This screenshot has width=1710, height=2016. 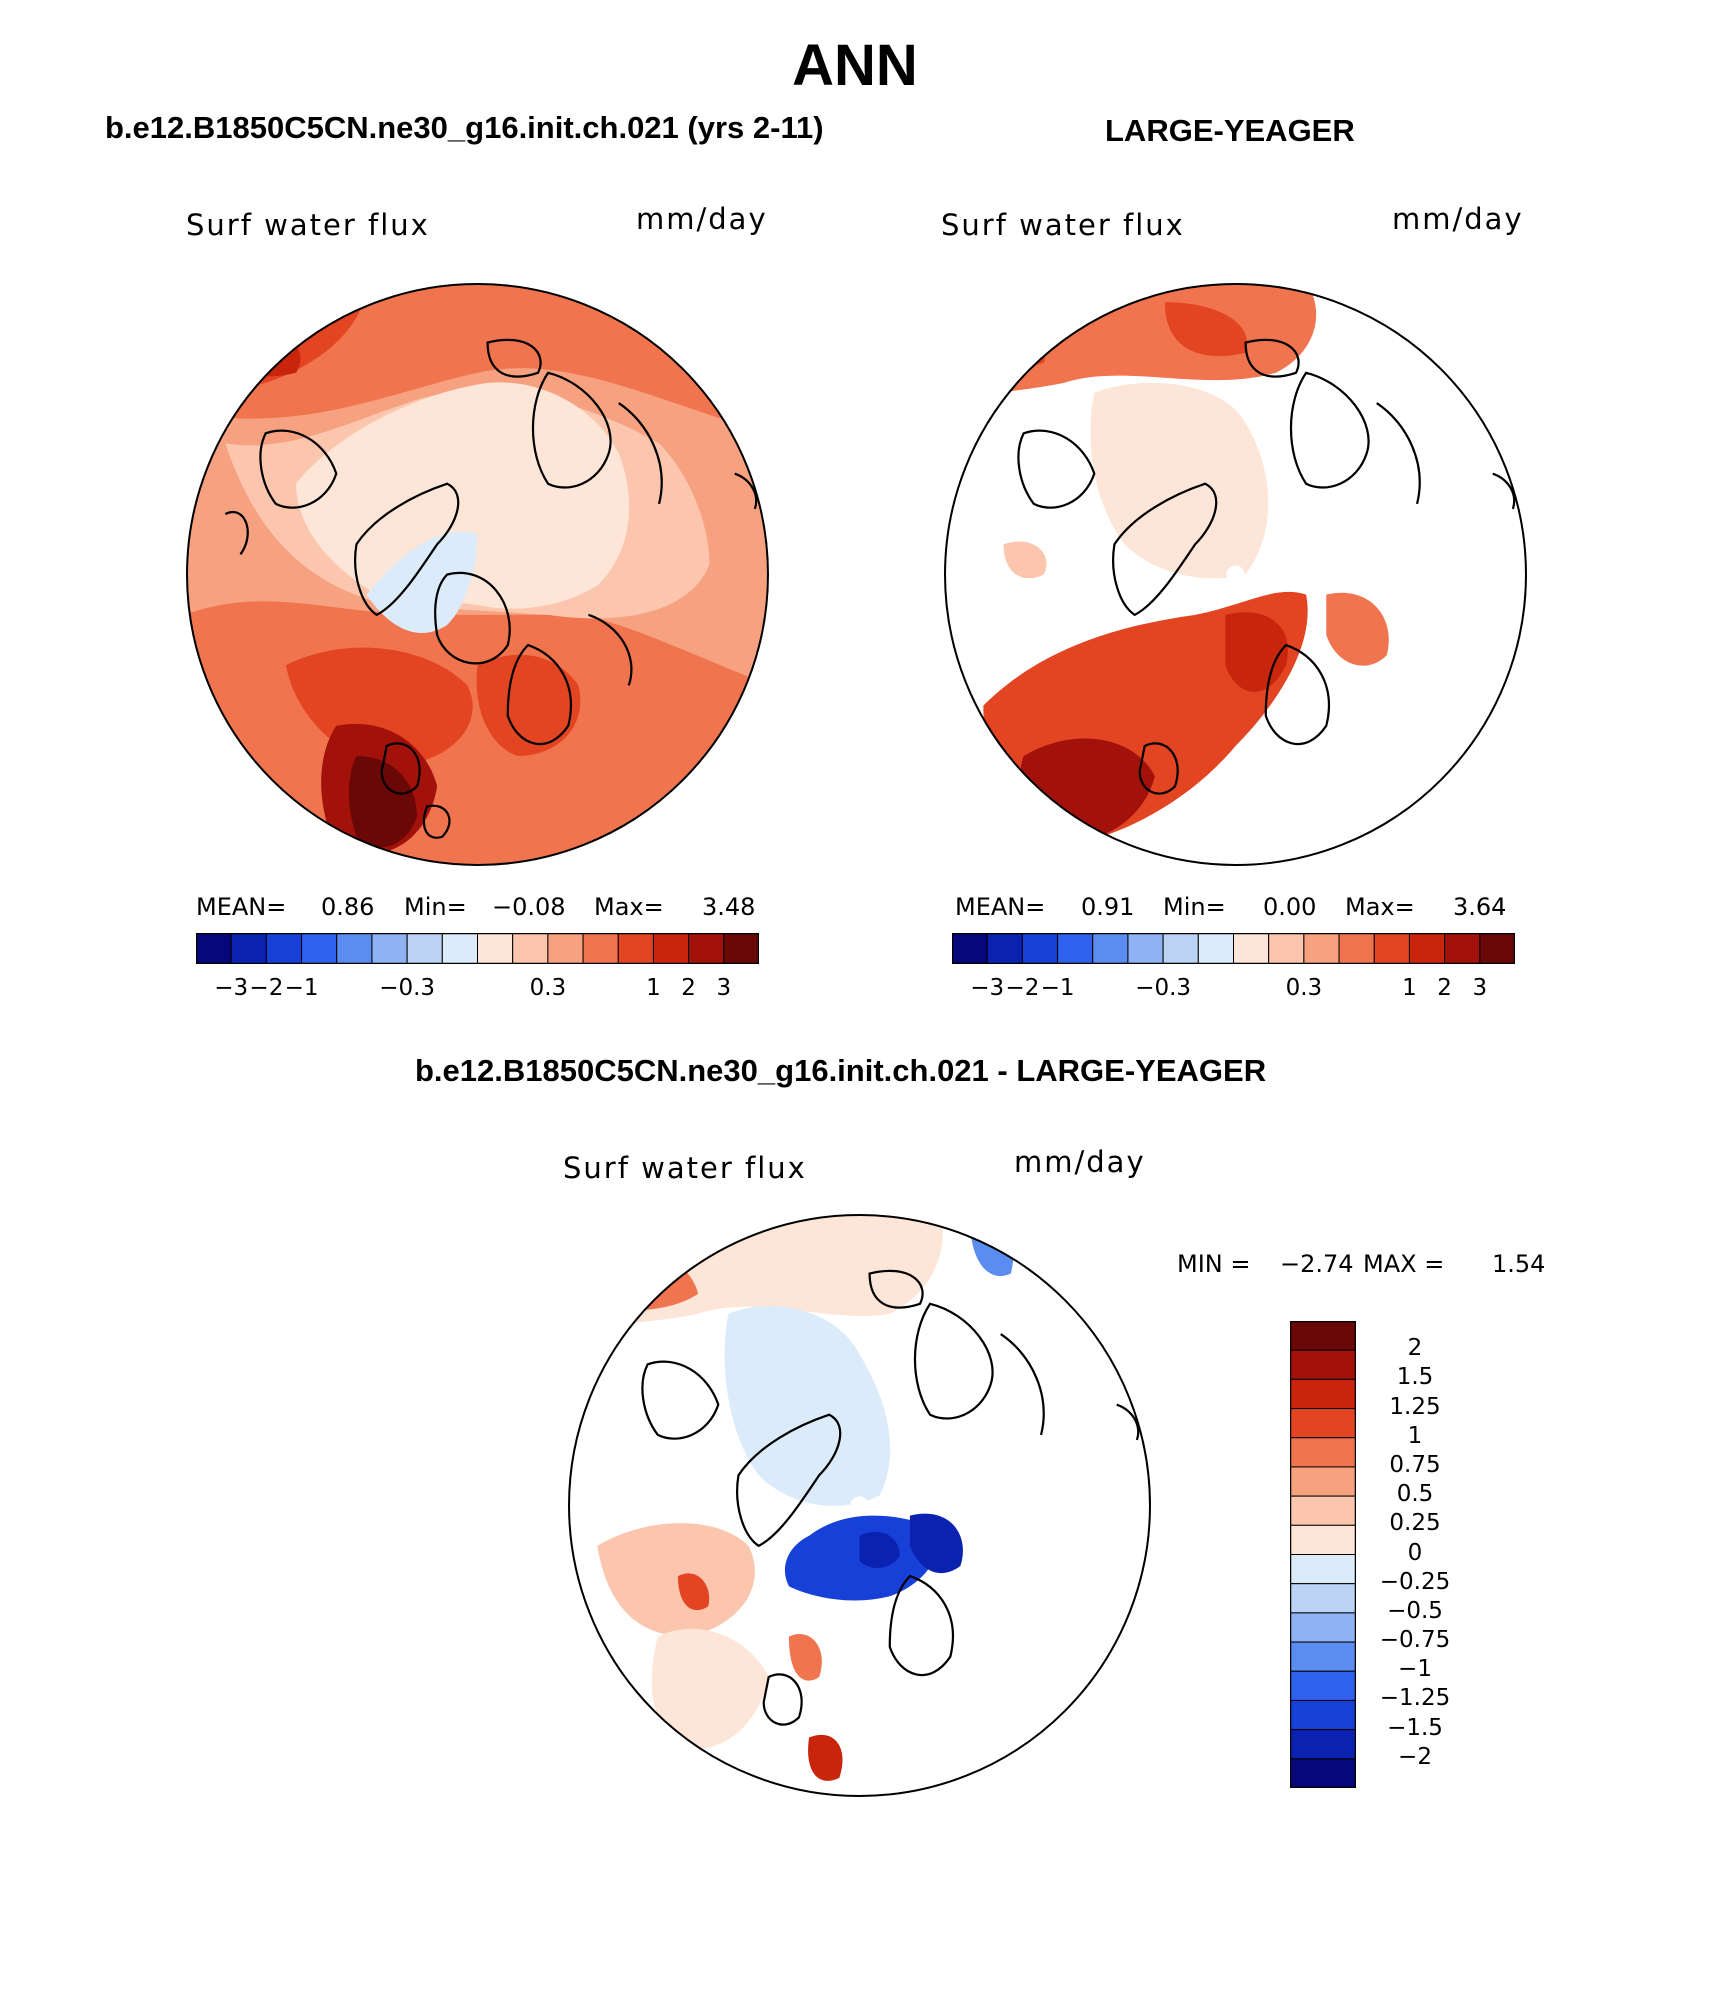 What do you see at coordinates (1290, 907) in the screenshot?
I see `panel2-min-value: 0.00` at bounding box center [1290, 907].